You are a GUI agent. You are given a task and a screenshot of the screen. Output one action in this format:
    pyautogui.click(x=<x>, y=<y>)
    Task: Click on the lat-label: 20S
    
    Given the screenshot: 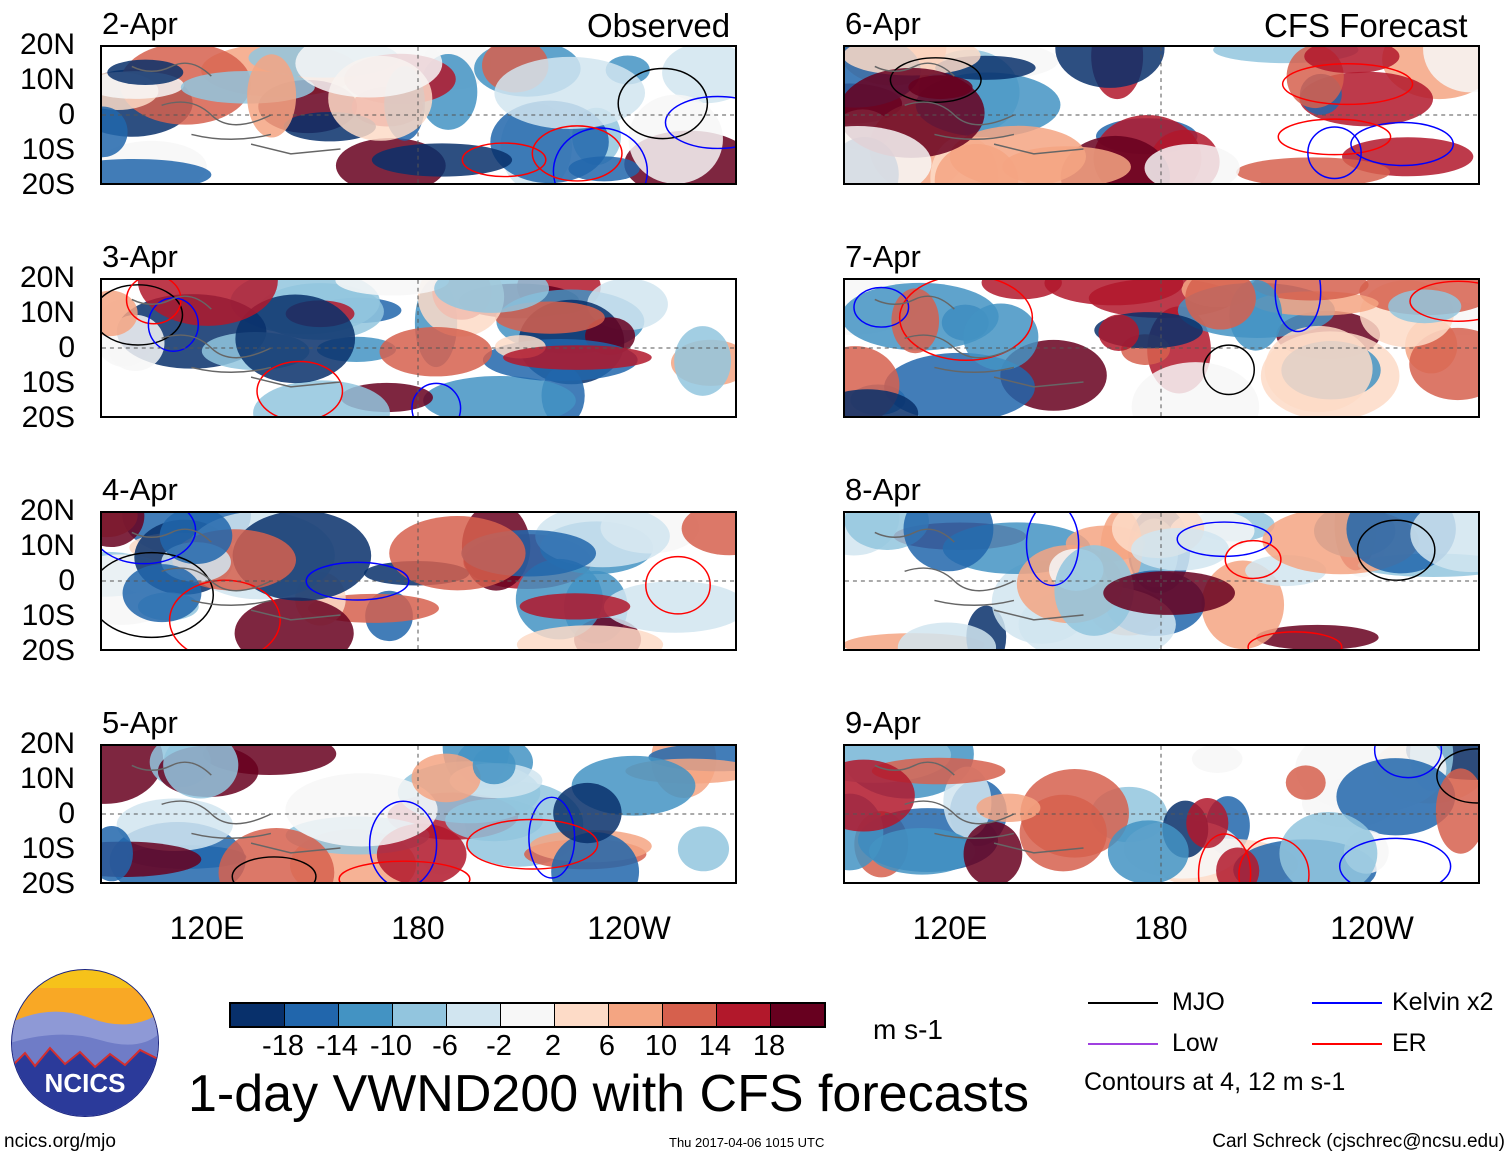 What is the action you would take?
    pyautogui.click(x=48, y=184)
    